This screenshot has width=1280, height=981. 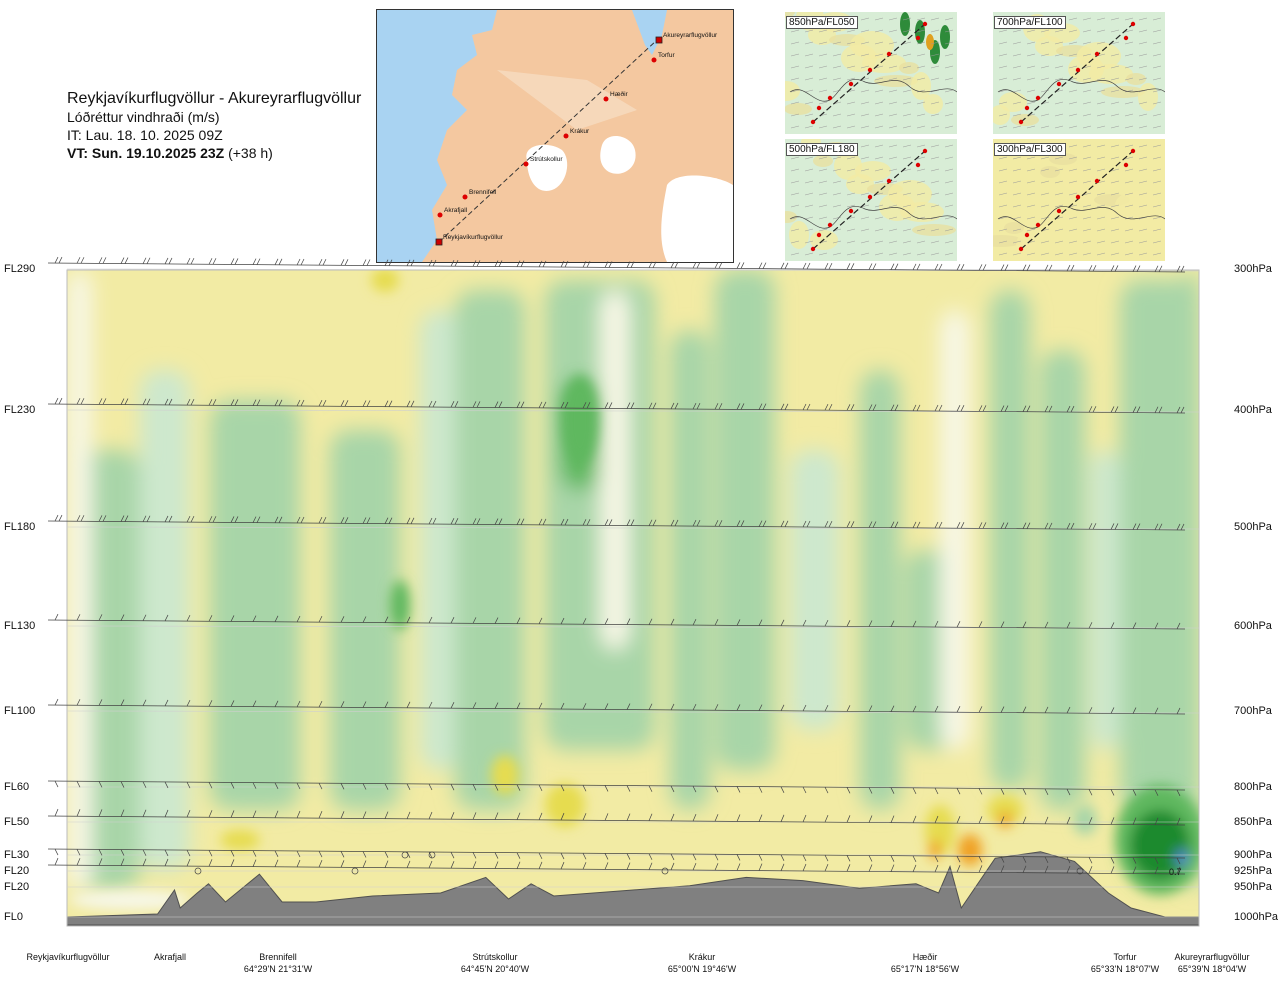 I want to click on minimap-500: 500hPa/FL180, so click(x=871, y=200).